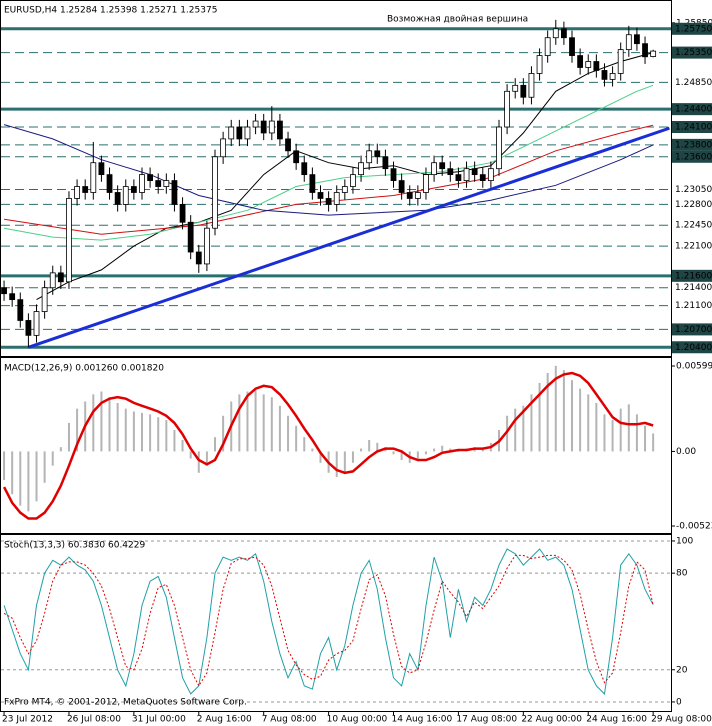 The height and width of the screenshot is (726, 712). What do you see at coordinates (686, 452) in the screenshot?
I see `y-tick-label: 0.00` at bounding box center [686, 452].